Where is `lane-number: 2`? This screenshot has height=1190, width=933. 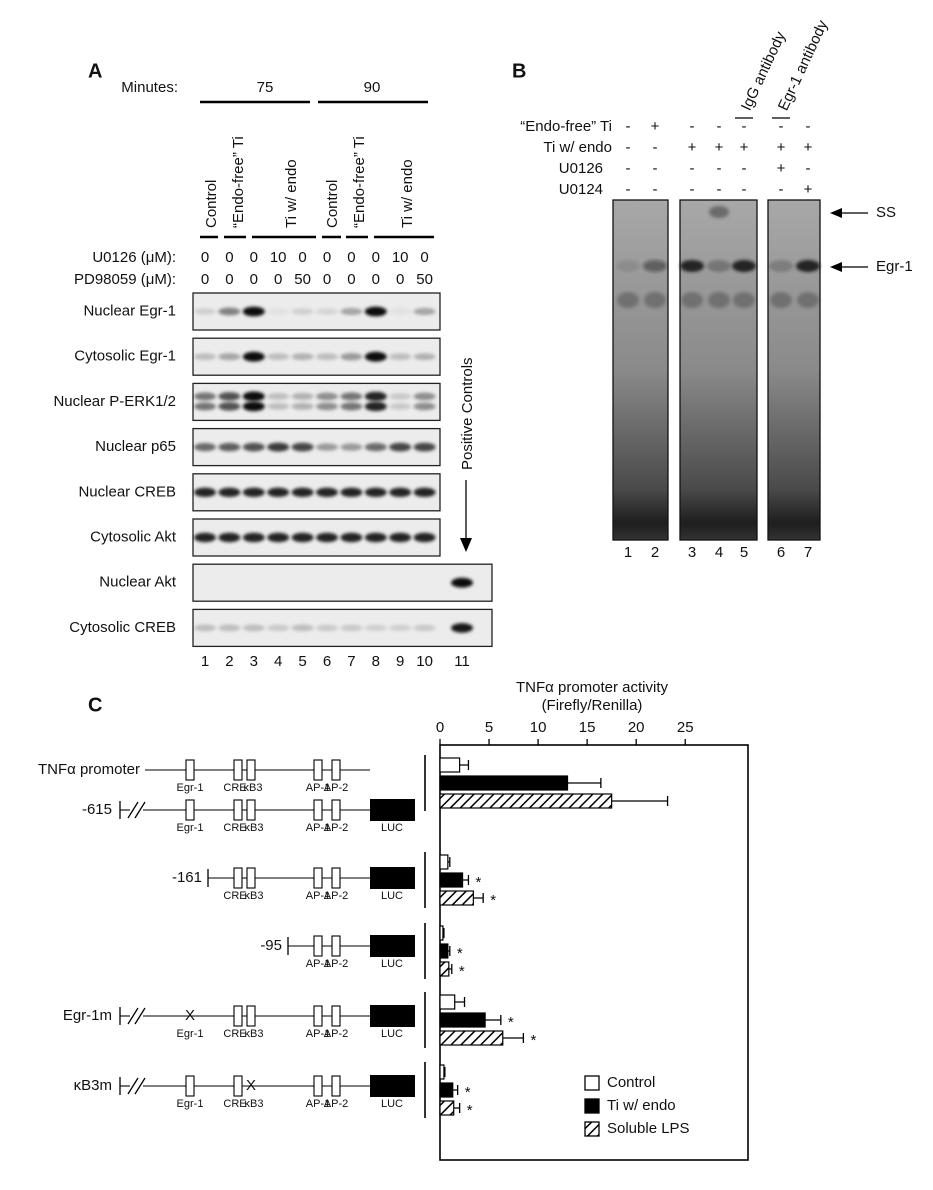
lane-number: 2 is located at coordinates (655, 552).